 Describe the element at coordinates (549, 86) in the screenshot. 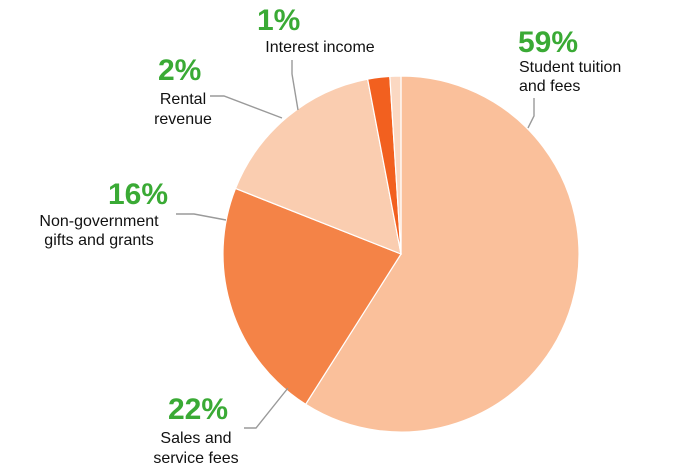

I see `category-label-student-tuition-and-fees: and fees` at that location.